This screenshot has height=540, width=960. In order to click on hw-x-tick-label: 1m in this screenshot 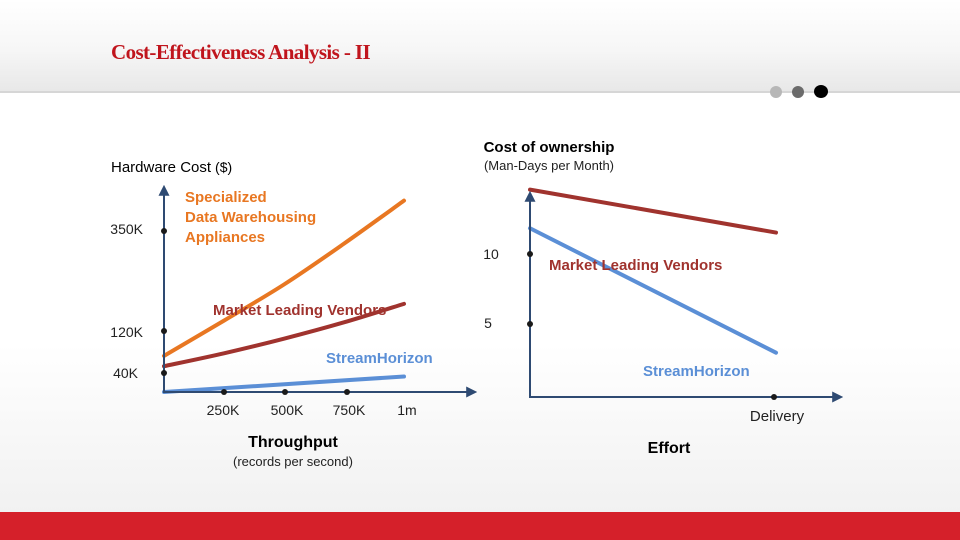, I will do `click(406, 410)`.